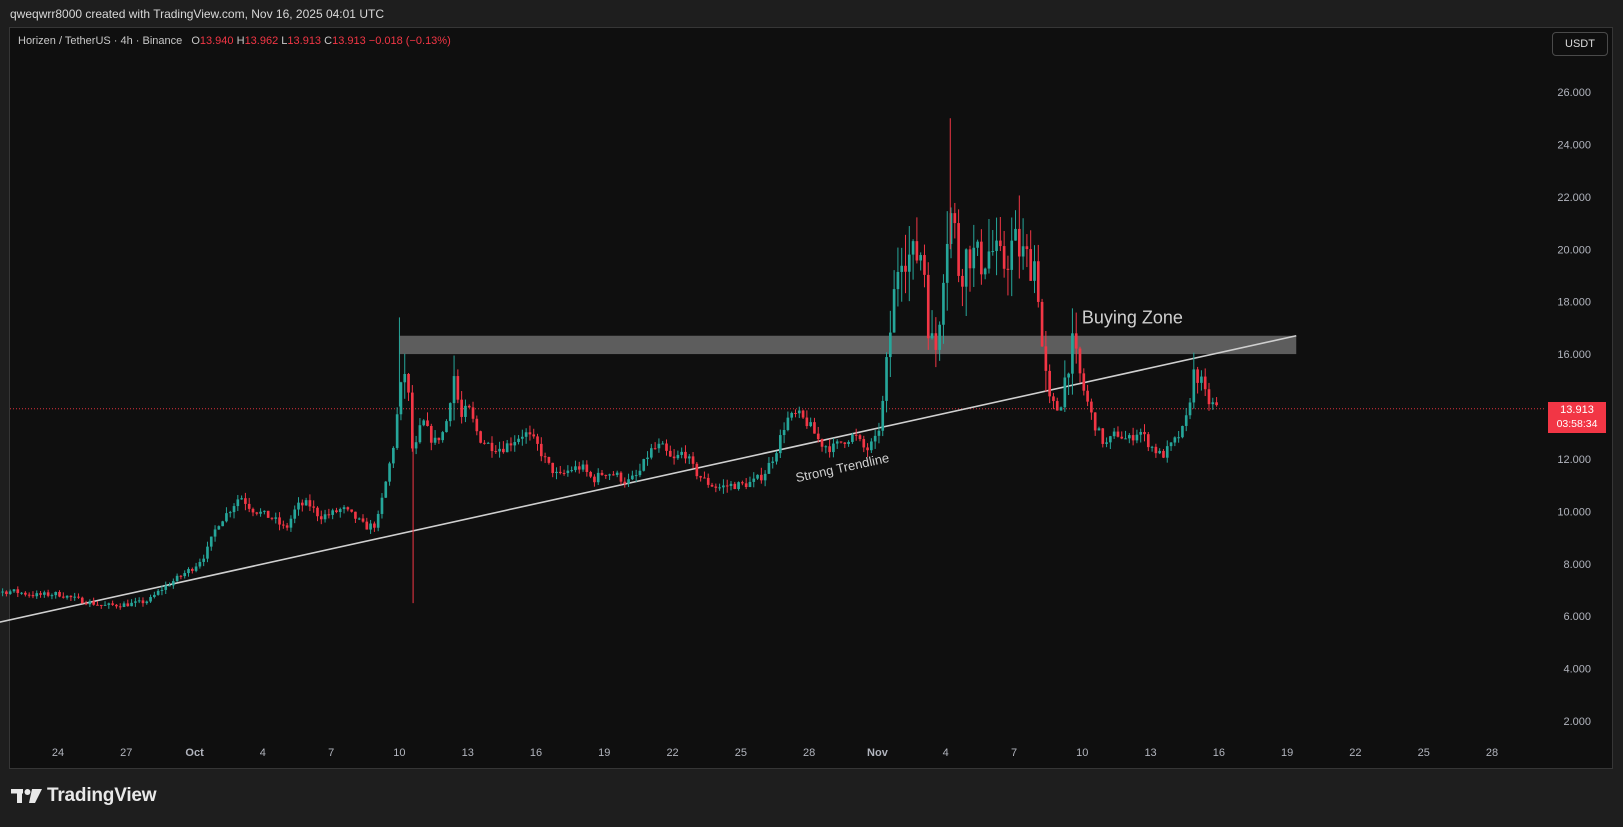 The image size is (1623, 827). What do you see at coordinates (1355, 753) in the screenshot?
I see `x-tick-label: 22` at bounding box center [1355, 753].